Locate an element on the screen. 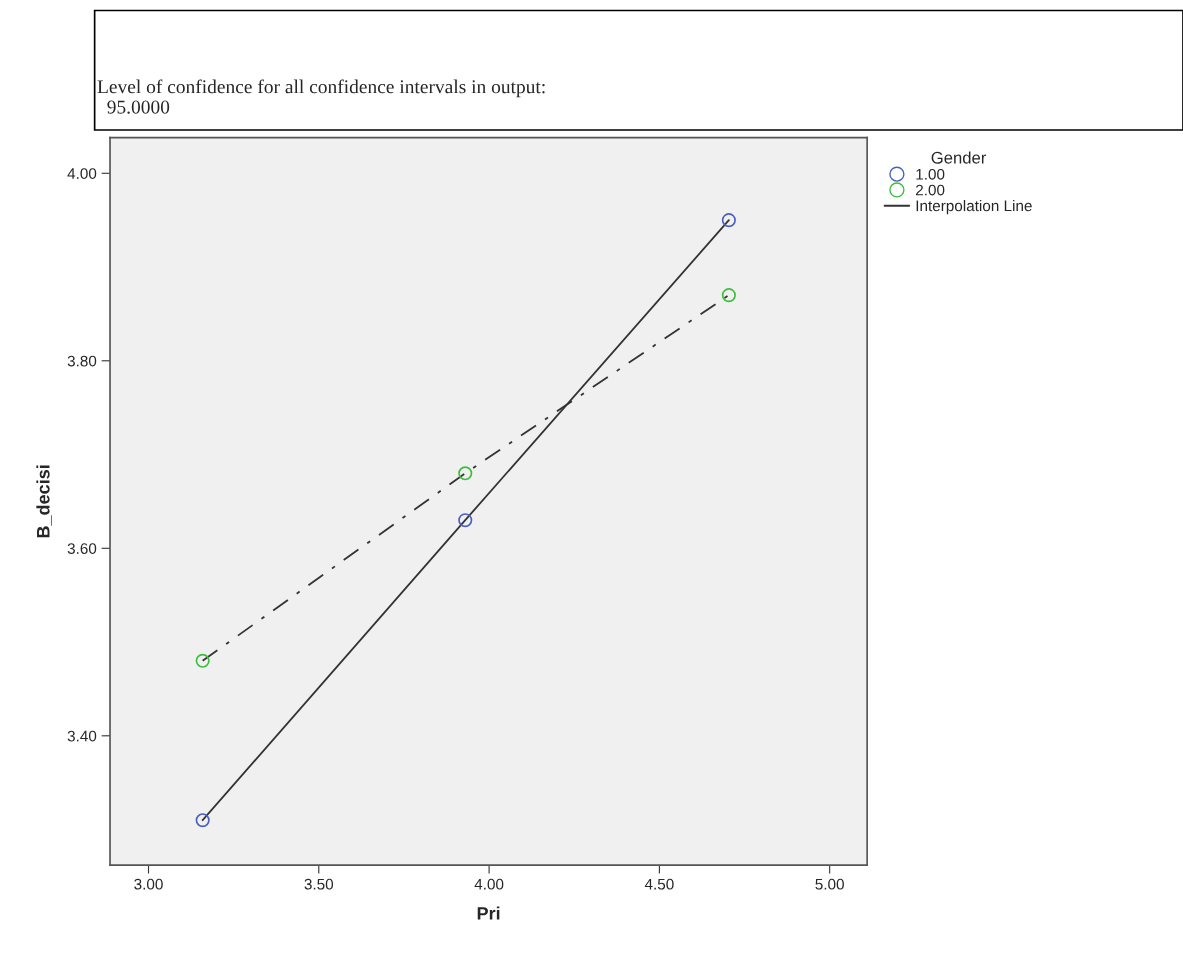 The image size is (1183, 956). x-tick-label: 4.50 is located at coordinates (659, 884).